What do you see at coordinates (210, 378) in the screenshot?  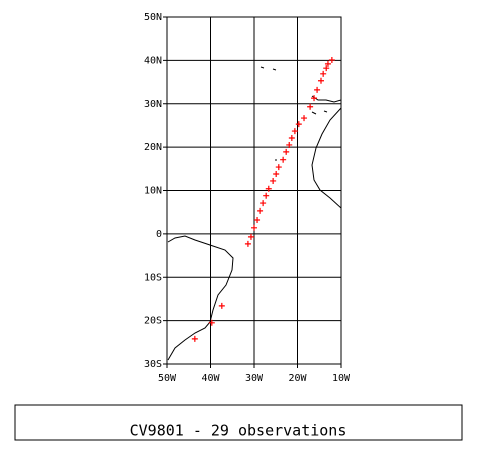 I see `x-tick-label: 40W` at bounding box center [210, 378].